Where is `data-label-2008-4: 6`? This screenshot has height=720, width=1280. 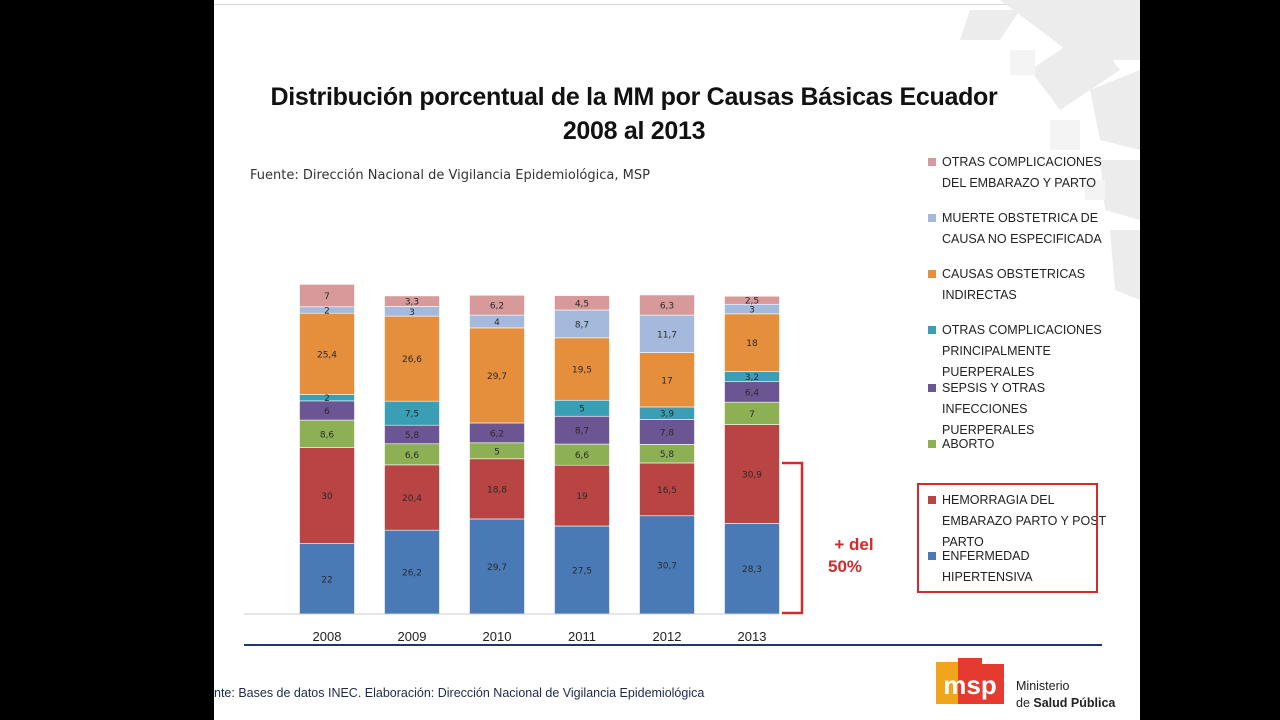
data-label-2008-4: 6 is located at coordinates (327, 412).